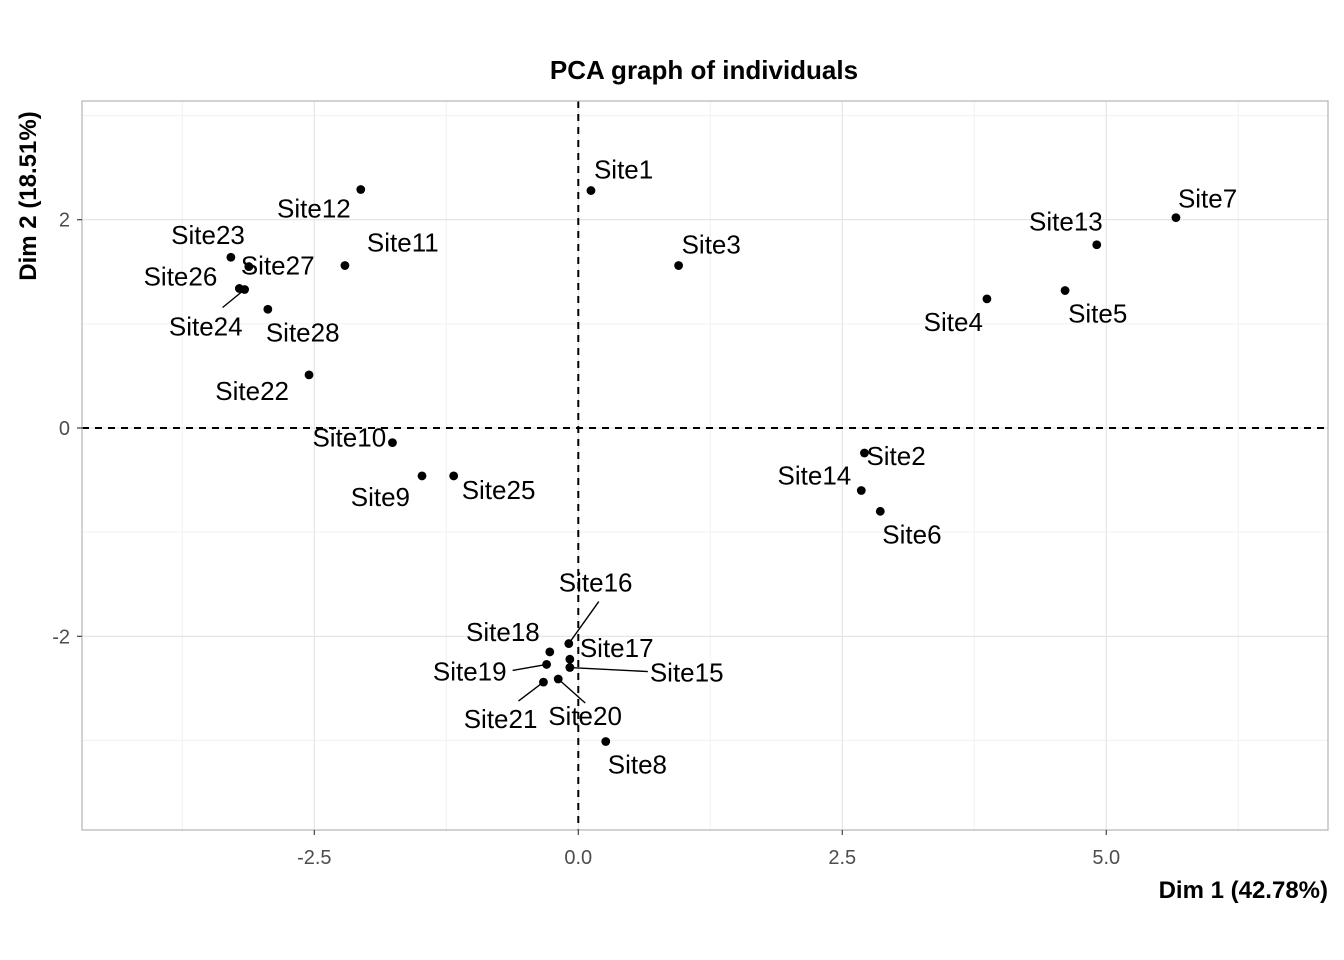  What do you see at coordinates (454, 476) in the screenshot?
I see `point-site25` at bounding box center [454, 476].